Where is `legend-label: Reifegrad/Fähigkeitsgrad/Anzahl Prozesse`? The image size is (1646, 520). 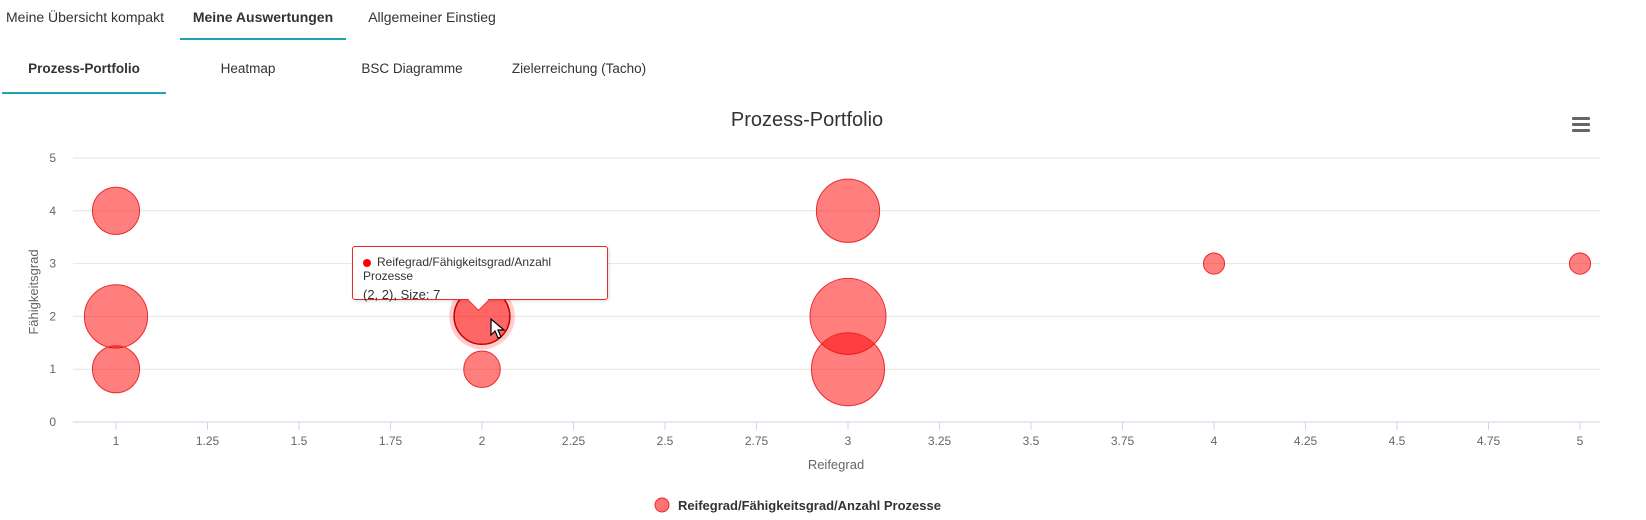 legend-label: Reifegrad/Fähigkeitsgrad/Anzahl Prozesse is located at coordinates (809, 505).